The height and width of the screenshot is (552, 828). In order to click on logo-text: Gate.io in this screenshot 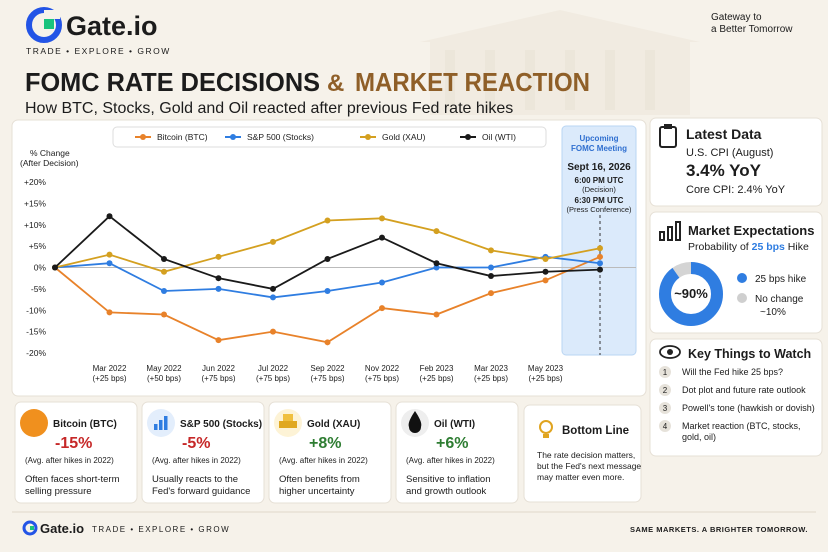, I will do `click(112, 26)`.